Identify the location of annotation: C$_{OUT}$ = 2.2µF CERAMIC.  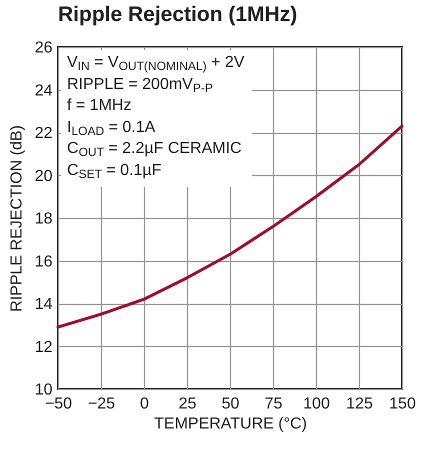
(155, 149).